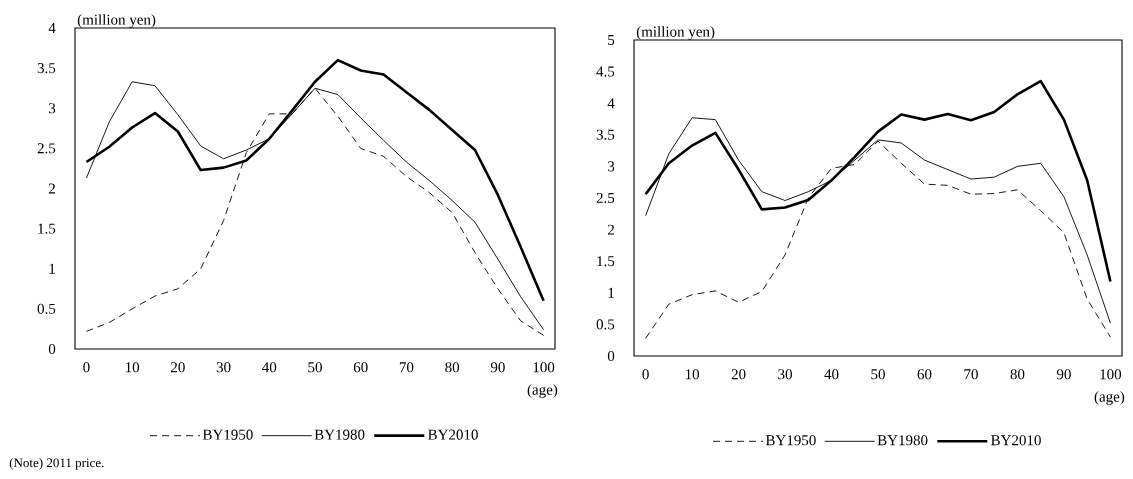 The width and height of the screenshot is (1133, 479). What do you see at coordinates (611, 40) in the screenshot?
I see `y-tick-label: 5` at bounding box center [611, 40].